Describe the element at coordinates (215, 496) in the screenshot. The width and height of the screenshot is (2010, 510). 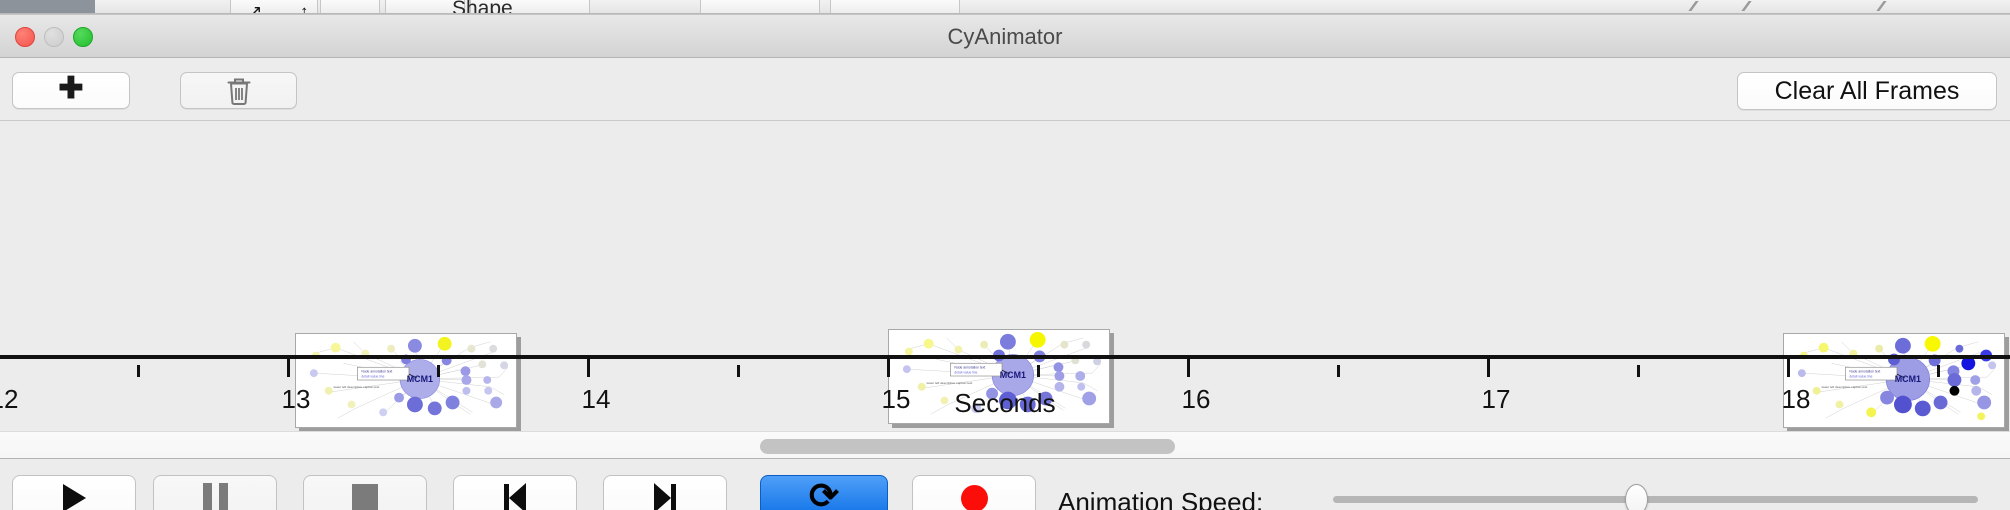
I see `pause-icon` at that location.